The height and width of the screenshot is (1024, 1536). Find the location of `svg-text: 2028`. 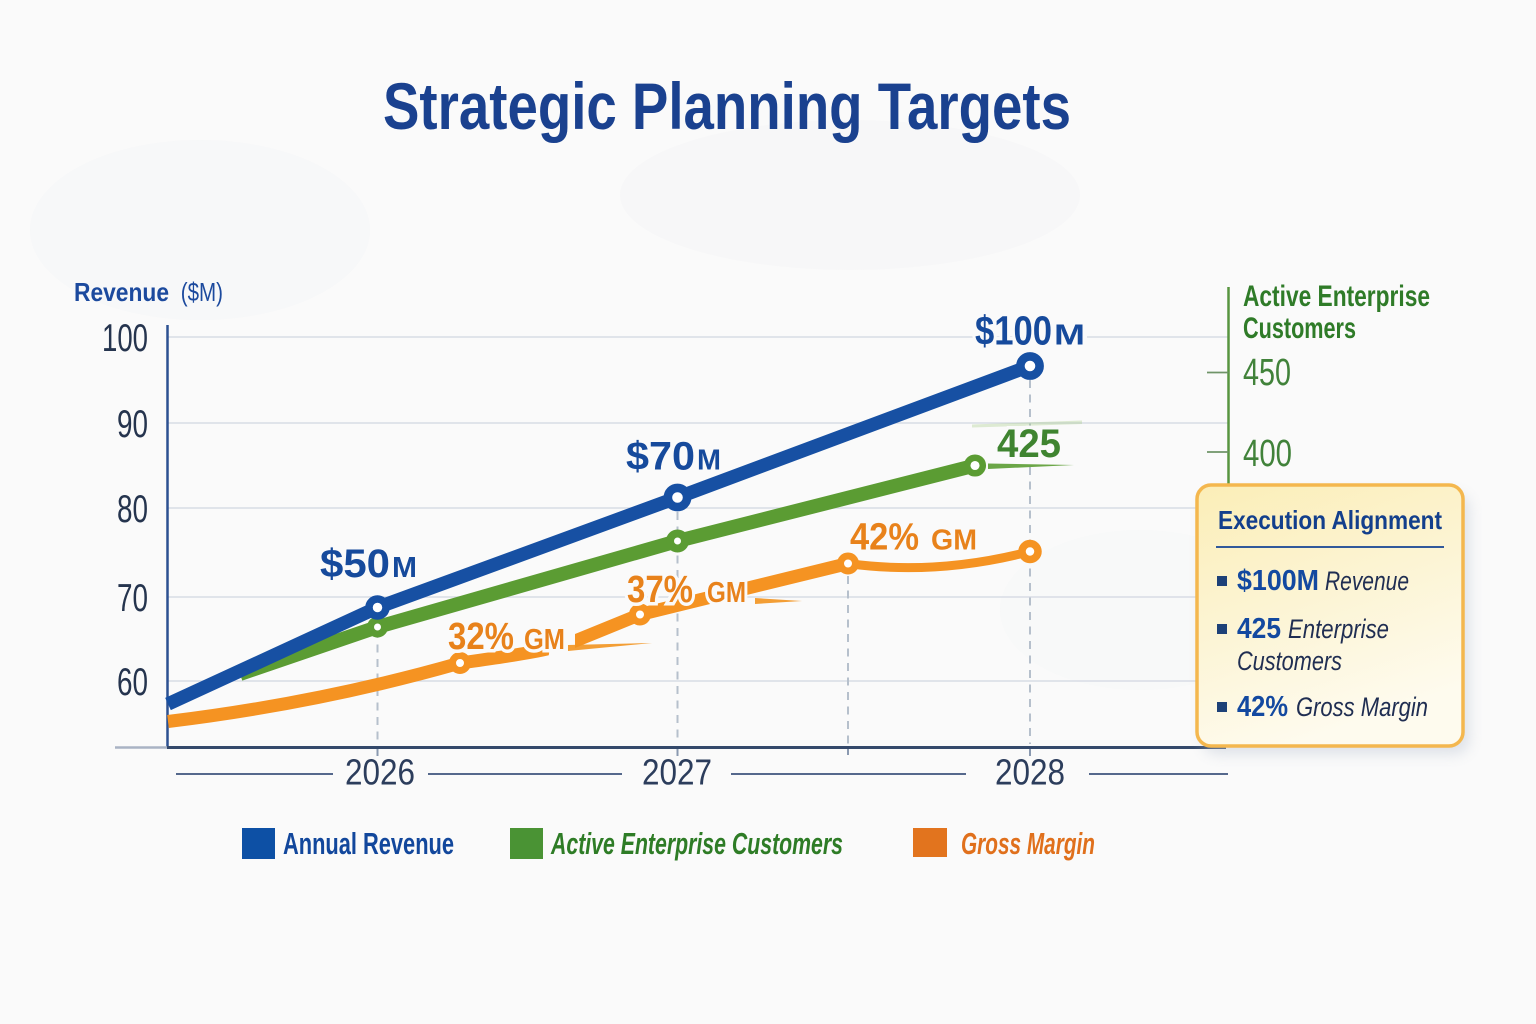

svg-text: 2028 is located at coordinates (1030, 772).